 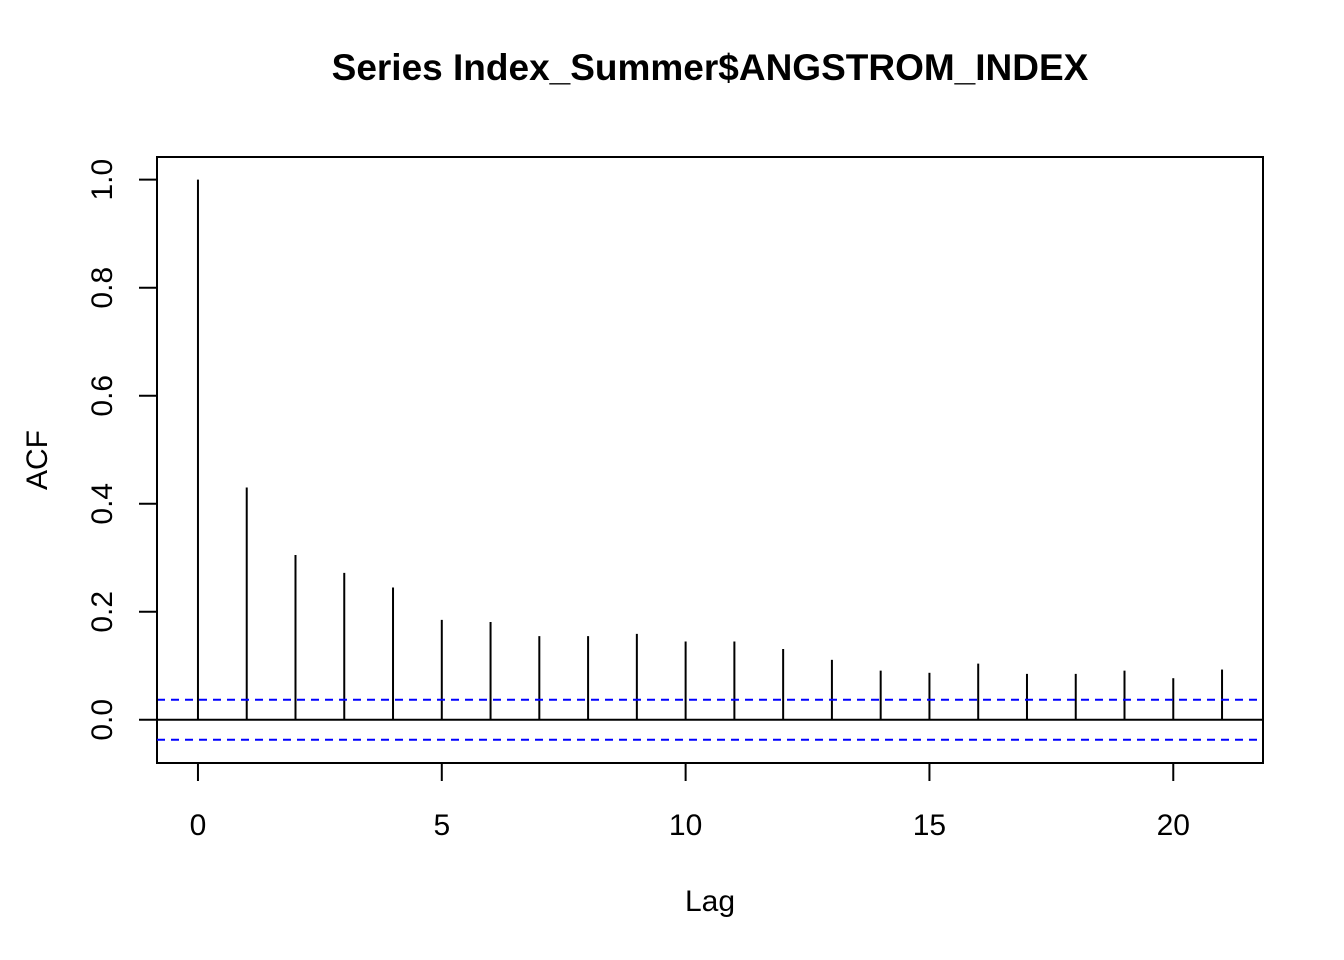 What do you see at coordinates (710, 719) in the screenshot?
I see `reference-lines` at bounding box center [710, 719].